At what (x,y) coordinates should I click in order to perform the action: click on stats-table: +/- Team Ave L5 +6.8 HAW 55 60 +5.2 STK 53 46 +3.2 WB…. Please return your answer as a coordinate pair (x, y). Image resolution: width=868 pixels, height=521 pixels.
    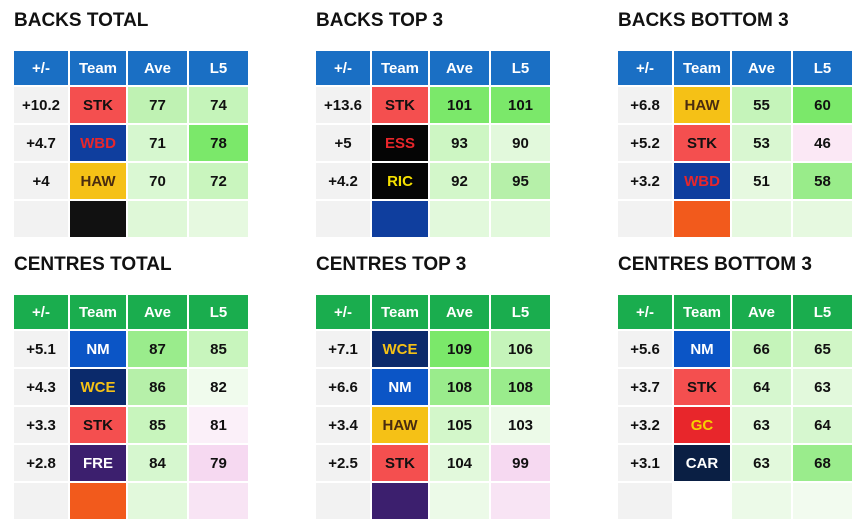
    Looking at the image, I should click on (735, 144).